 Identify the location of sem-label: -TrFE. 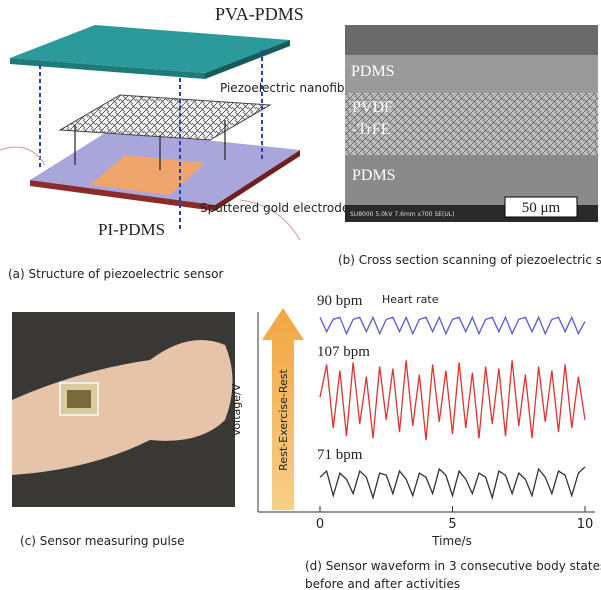
(371, 129).